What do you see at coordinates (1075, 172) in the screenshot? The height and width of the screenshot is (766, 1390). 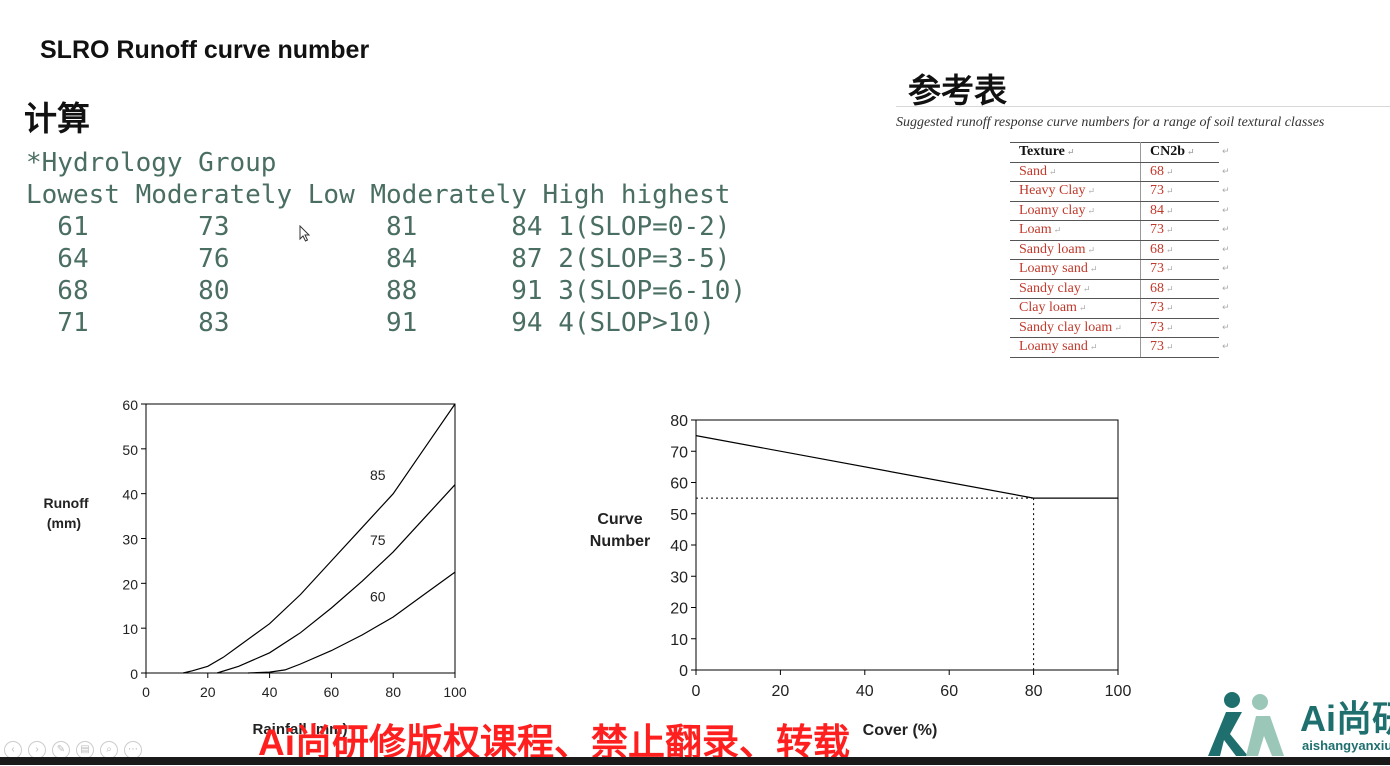 I see `texture-cell: Sand ↵` at bounding box center [1075, 172].